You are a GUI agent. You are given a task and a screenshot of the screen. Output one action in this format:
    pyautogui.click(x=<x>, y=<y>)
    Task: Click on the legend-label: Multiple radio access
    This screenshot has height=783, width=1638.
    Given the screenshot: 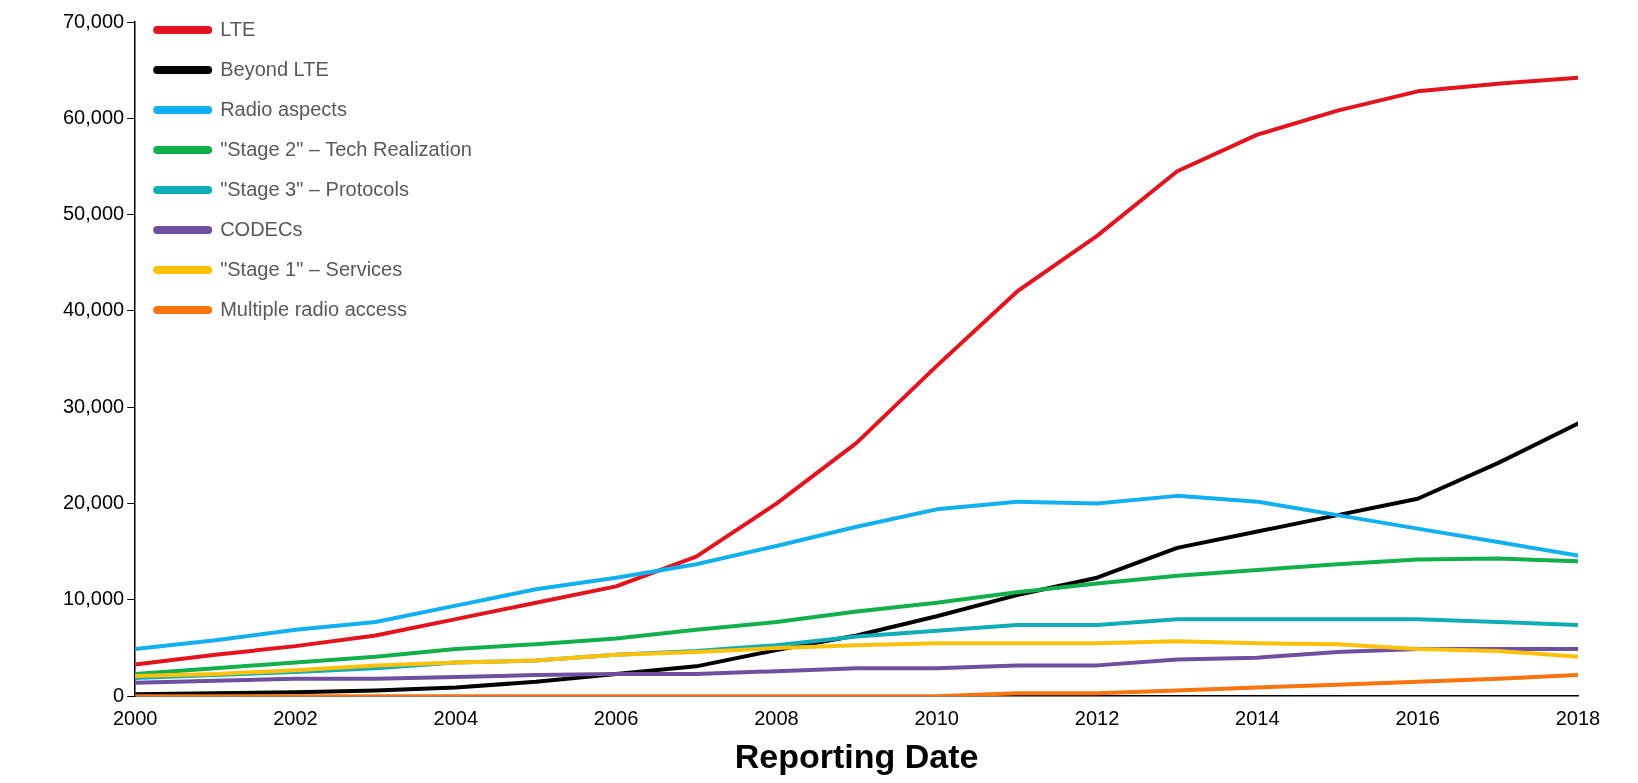 What is the action you would take?
    pyautogui.click(x=313, y=308)
    